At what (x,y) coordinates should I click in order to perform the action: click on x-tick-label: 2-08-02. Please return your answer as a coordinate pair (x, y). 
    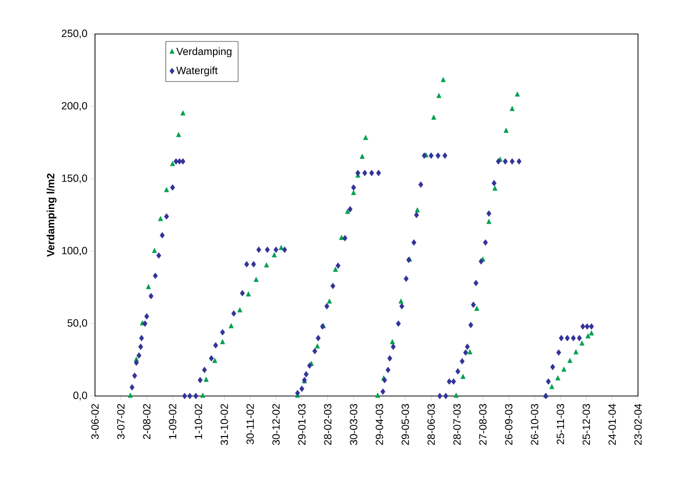
    Looking at the image, I should click on (146, 422).